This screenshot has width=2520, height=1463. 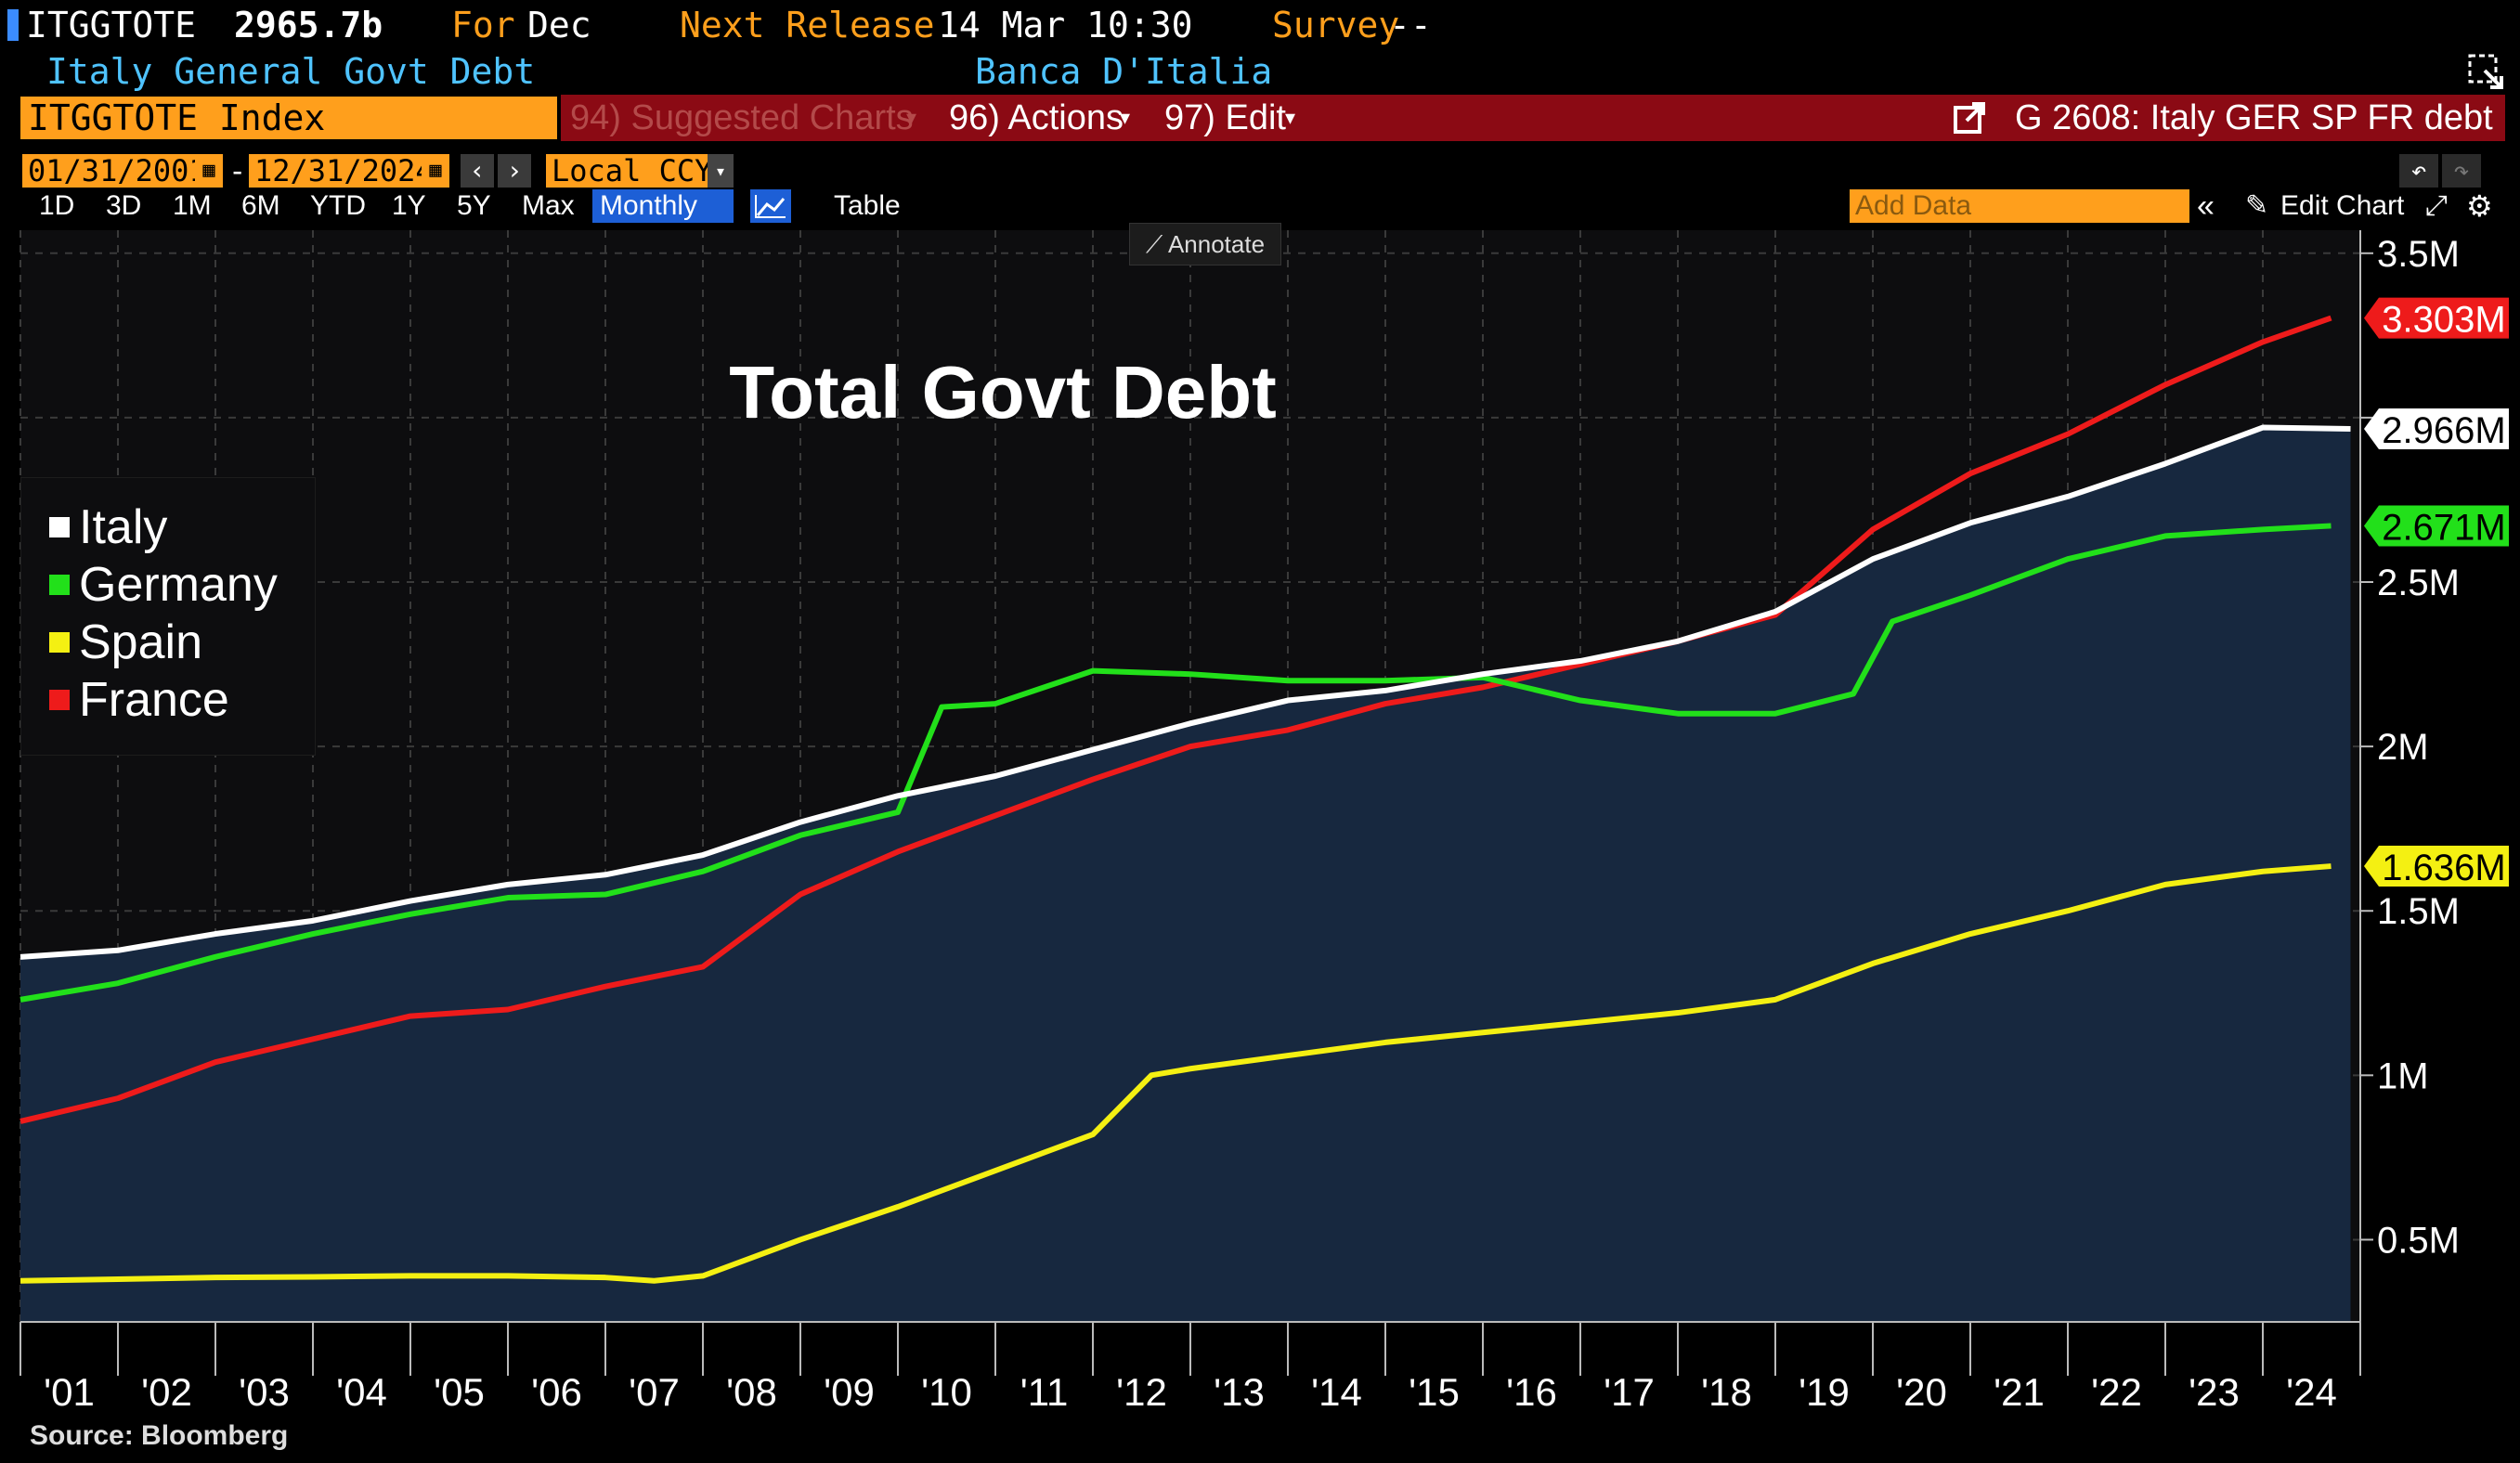 I want to click on x-tick-label: '06, so click(x=556, y=1392).